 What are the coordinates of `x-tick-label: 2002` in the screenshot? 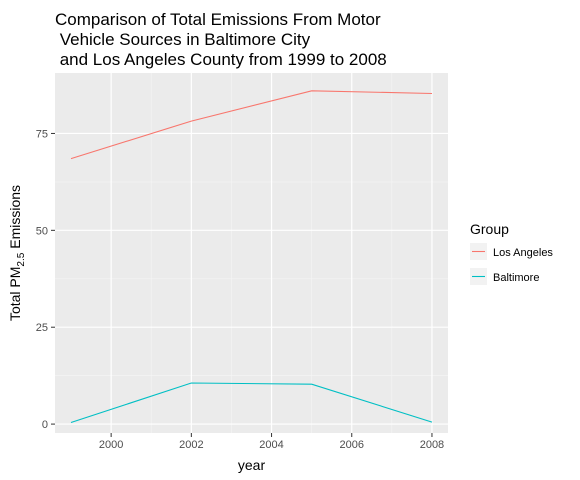 It's located at (191, 445).